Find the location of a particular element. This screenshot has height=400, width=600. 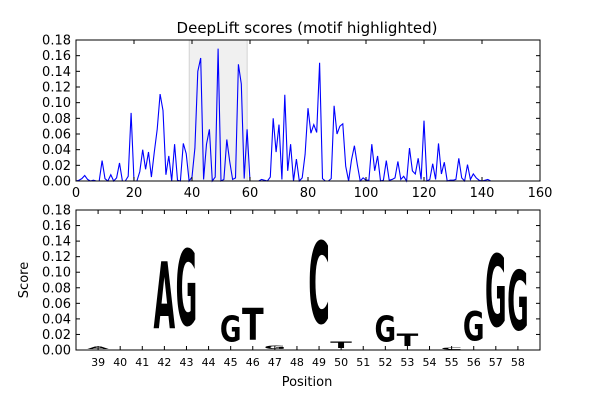

top-x-tick-label: 80 is located at coordinates (308, 193).